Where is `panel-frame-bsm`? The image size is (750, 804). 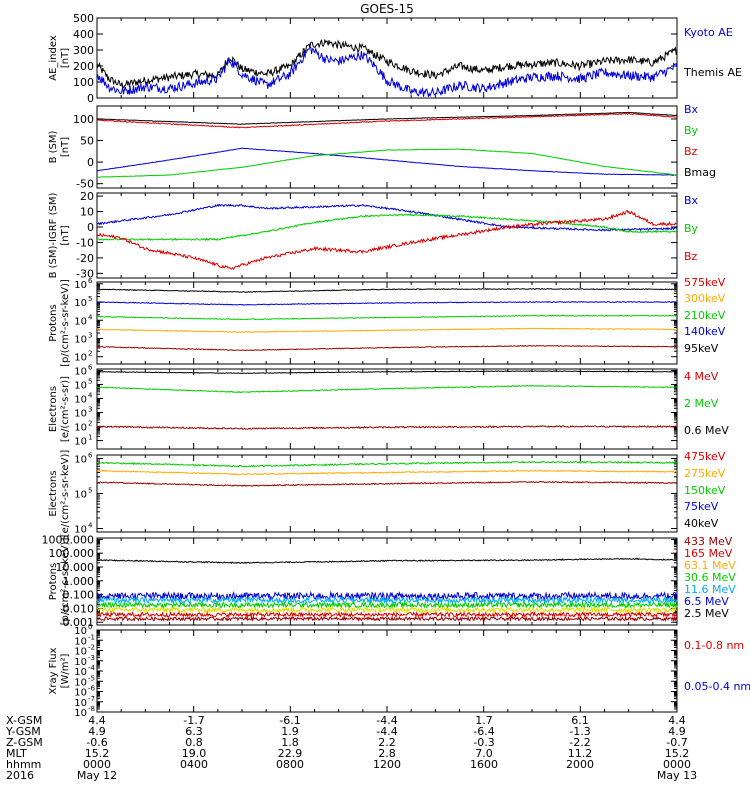
panel-frame-bsm is located at coordinates (387, 147).